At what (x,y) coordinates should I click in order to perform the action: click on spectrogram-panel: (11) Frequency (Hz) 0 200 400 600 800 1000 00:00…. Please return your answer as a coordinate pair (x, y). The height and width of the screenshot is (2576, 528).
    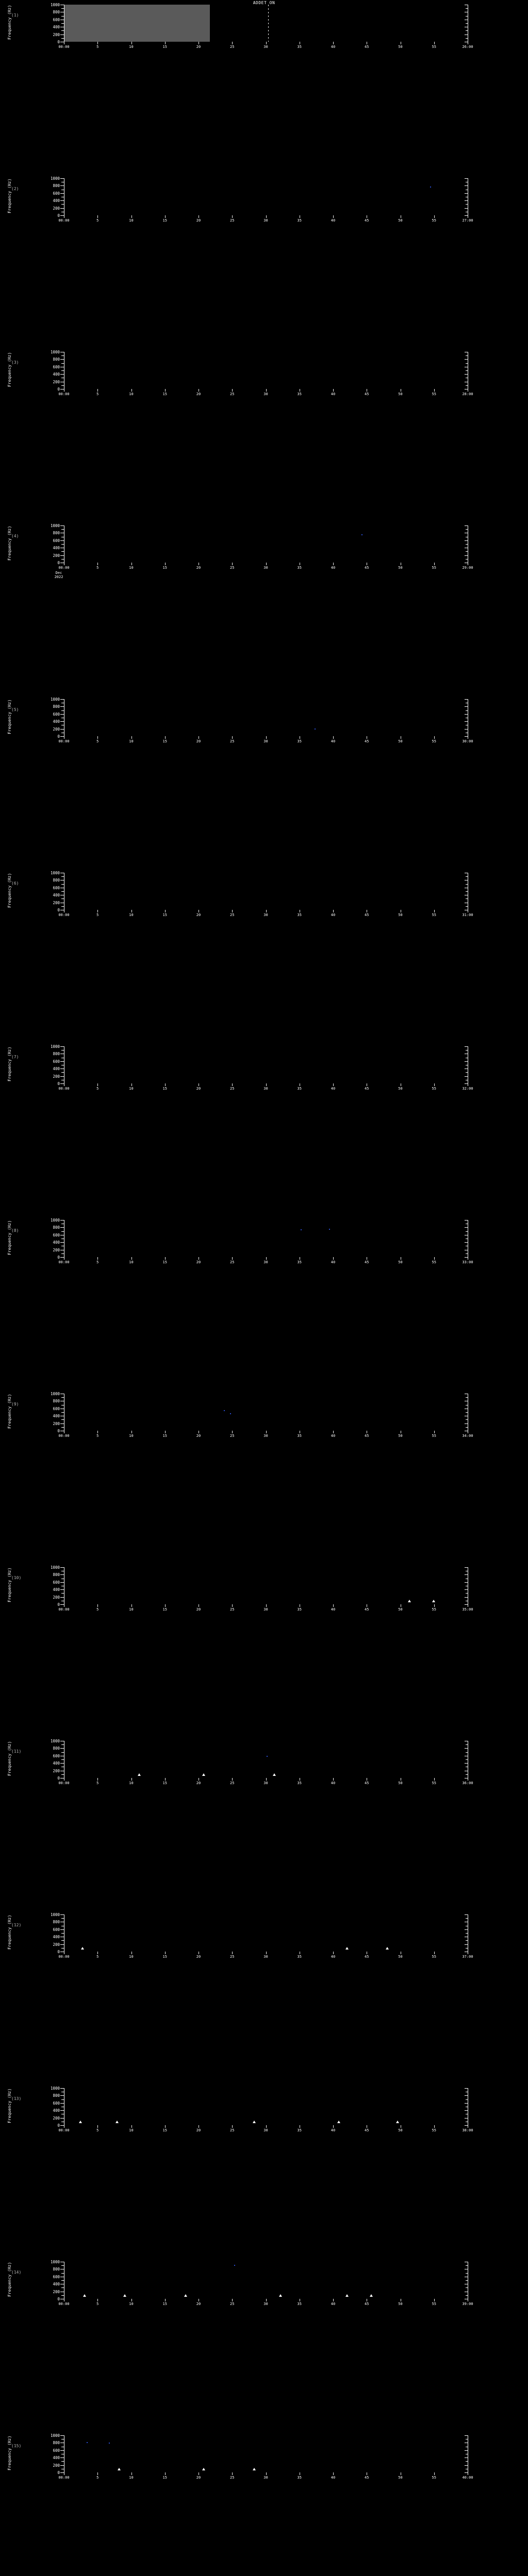
    Looking at the image, I should click on (264, 1762).